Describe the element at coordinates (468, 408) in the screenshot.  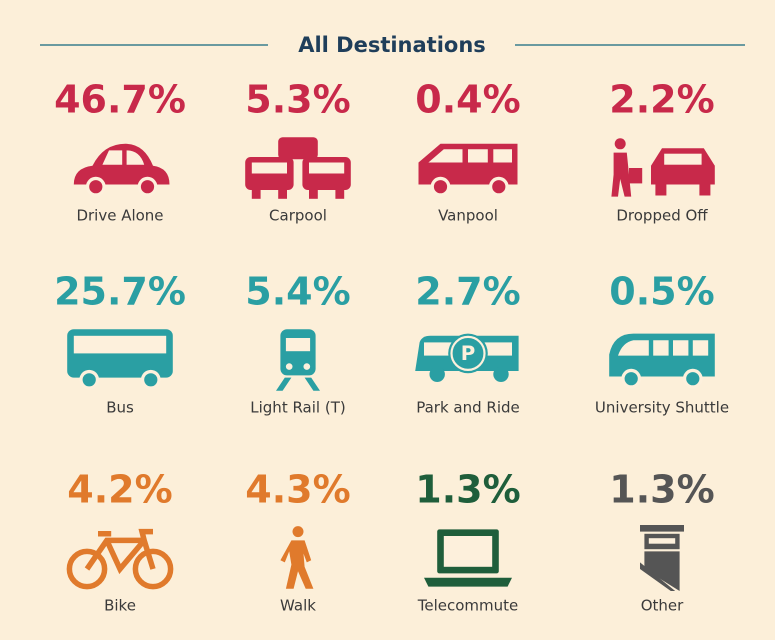
I see `mode-label: Park and Ride` at that location.